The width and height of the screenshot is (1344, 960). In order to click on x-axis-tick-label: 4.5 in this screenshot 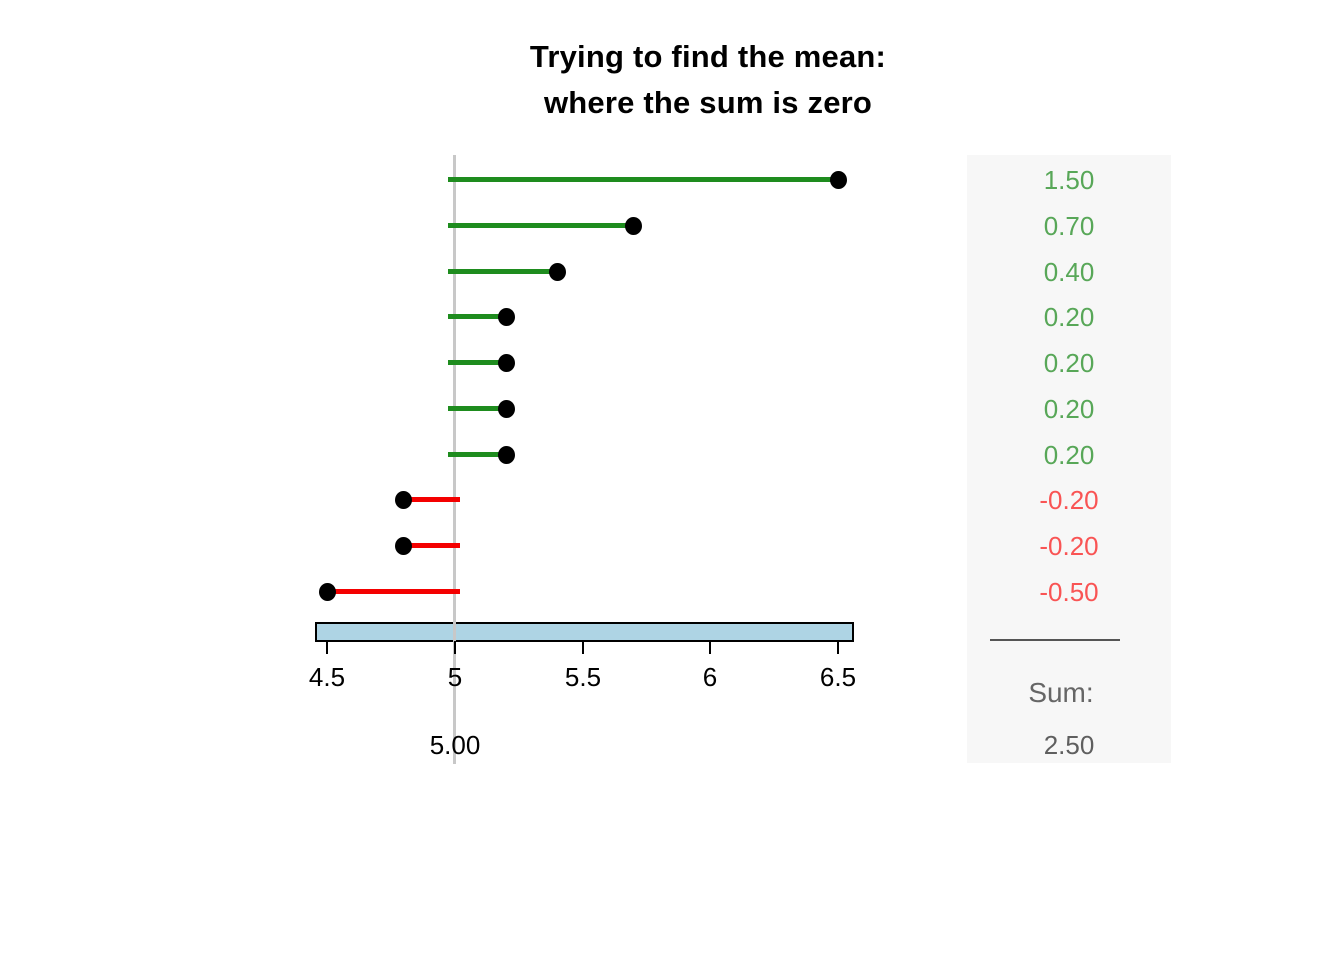, I will do `click(327, 677)`.